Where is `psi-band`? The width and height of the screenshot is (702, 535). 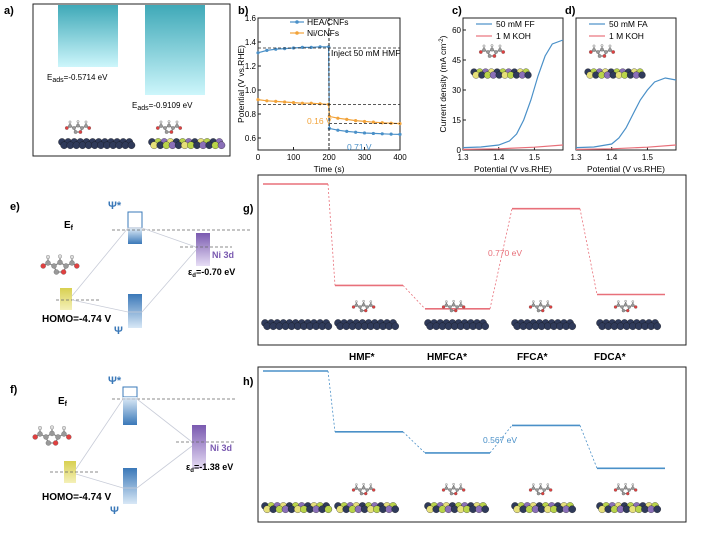 psi-band is located at coordinates (135, 311).